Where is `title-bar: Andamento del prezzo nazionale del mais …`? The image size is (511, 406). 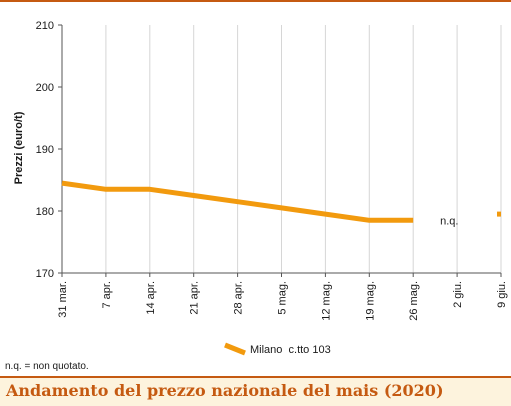
title-bar: Andamento del prezzo nazionale del mais … is located at coordinates (255, 391).